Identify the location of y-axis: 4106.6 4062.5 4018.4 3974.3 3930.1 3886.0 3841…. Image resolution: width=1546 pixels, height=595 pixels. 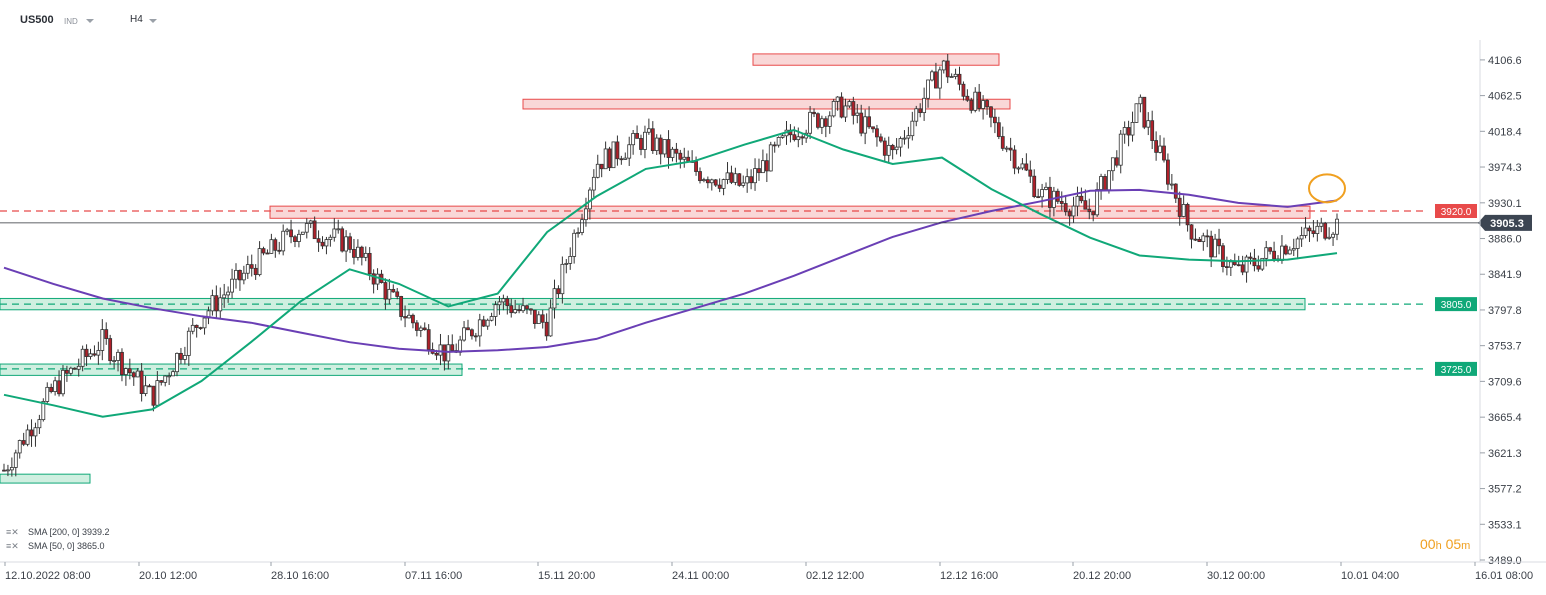
(1500, 303).